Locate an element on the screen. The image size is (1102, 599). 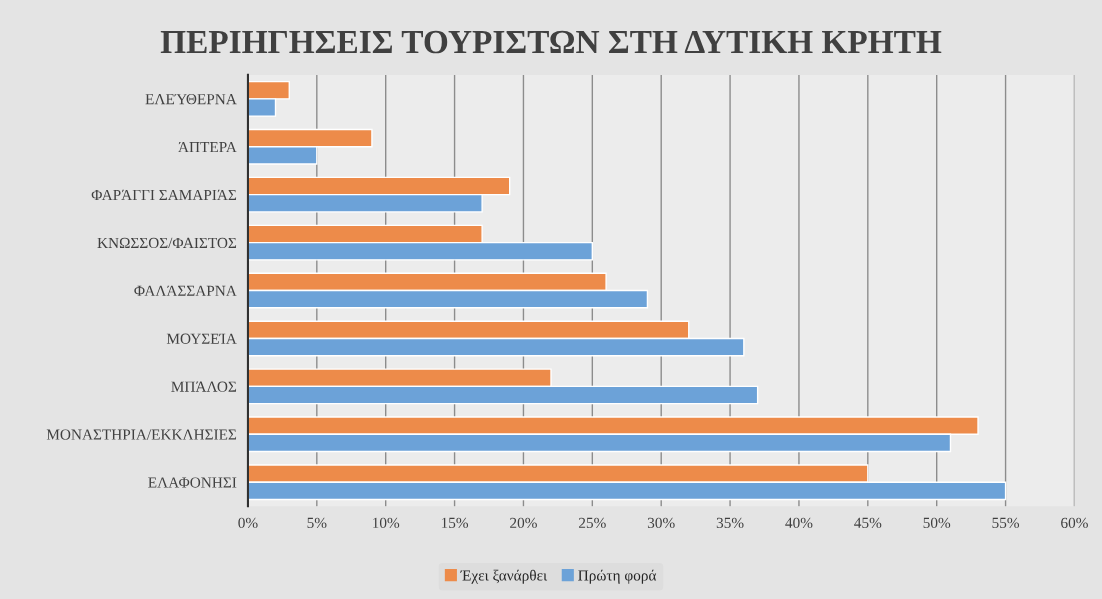
x-tick-label: 35% is located at coordinates (730, 523).